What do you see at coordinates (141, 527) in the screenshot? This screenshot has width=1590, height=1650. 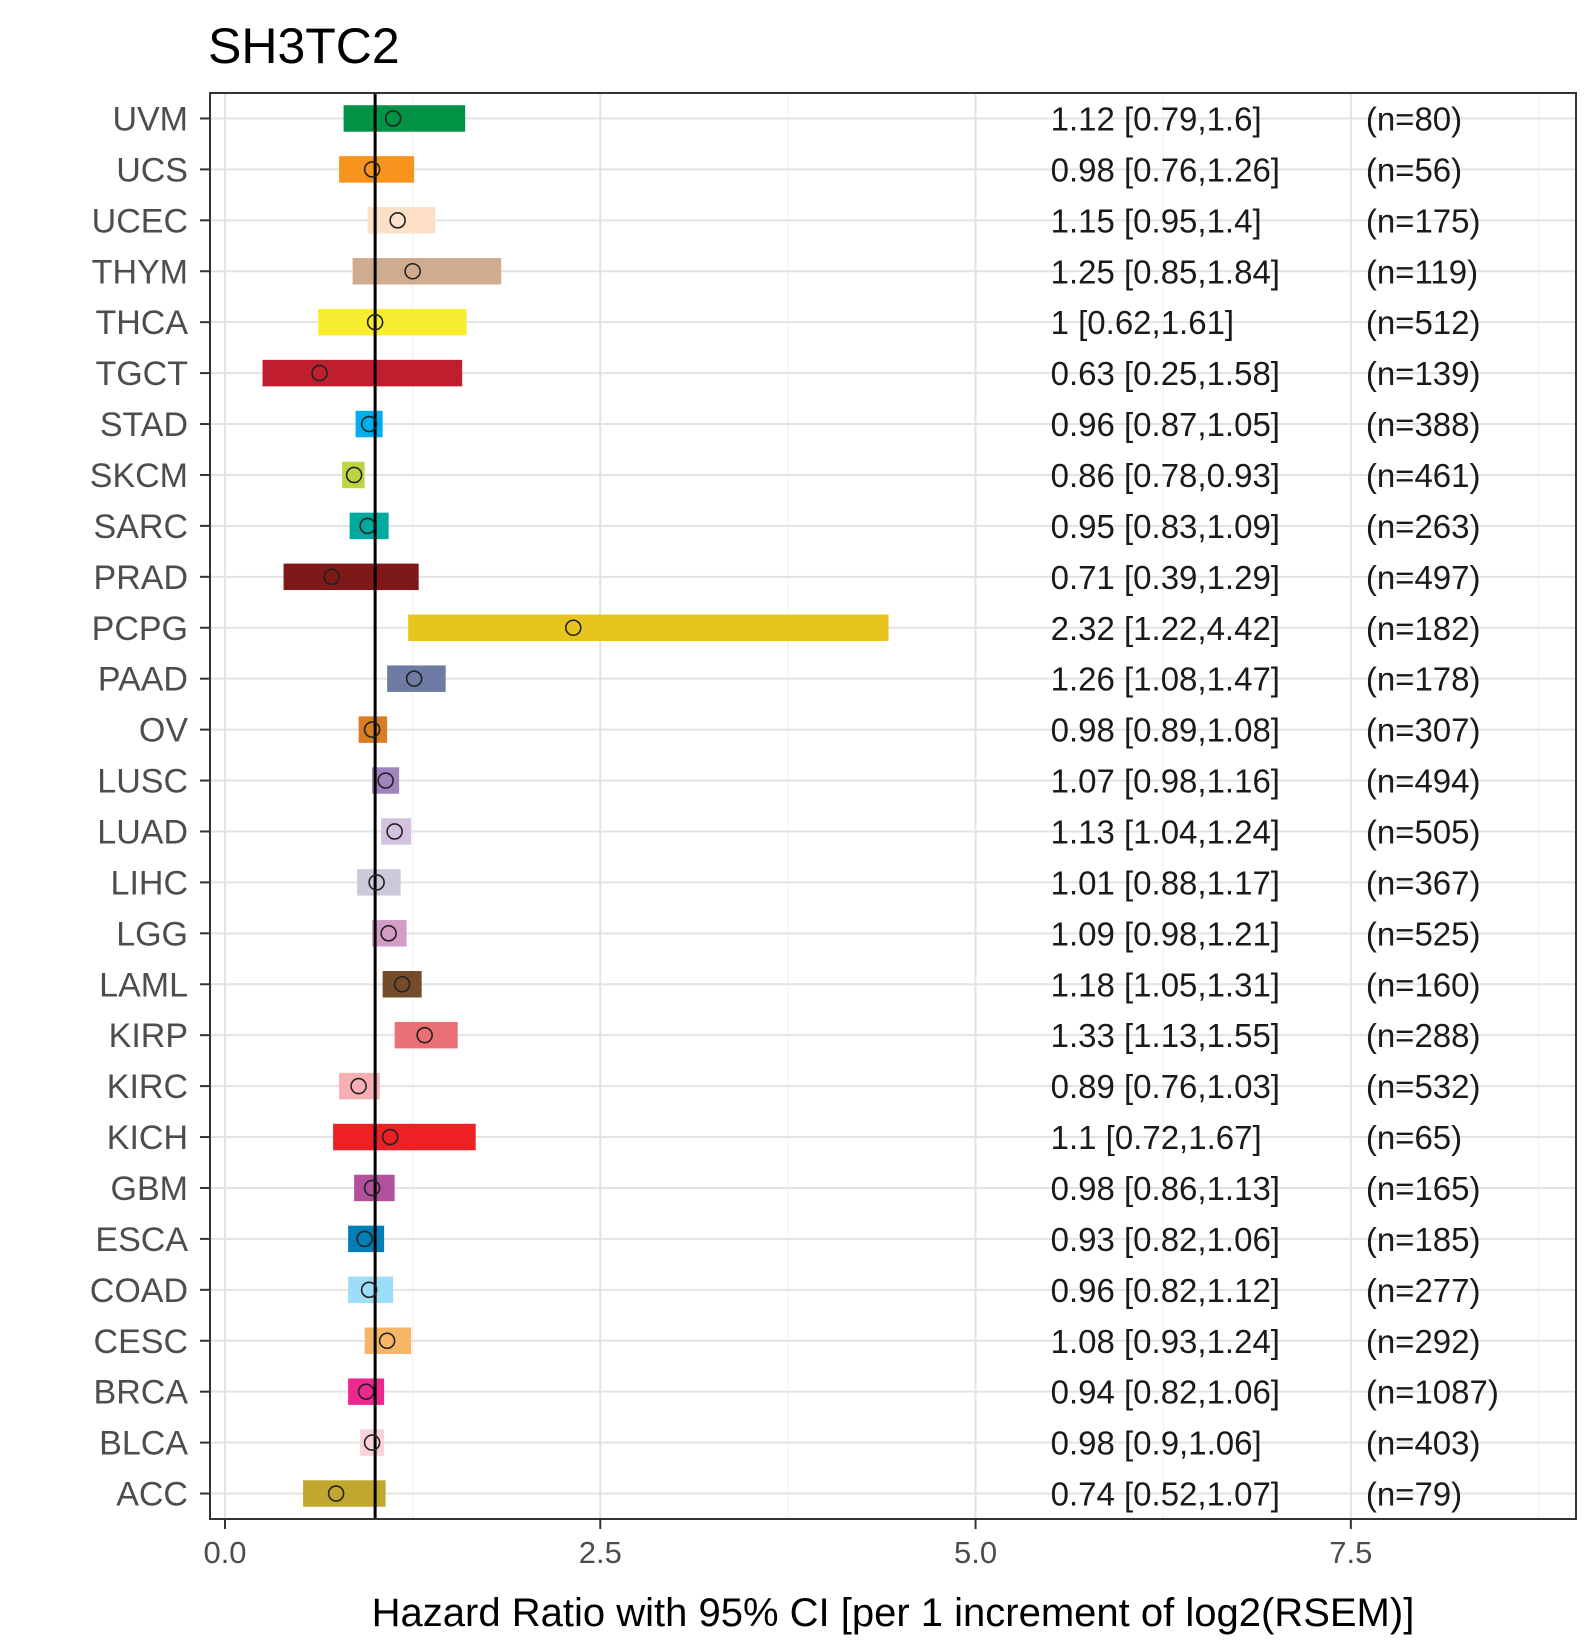 I see `y-tick-label: SARC` at bounding box center [141, 527].